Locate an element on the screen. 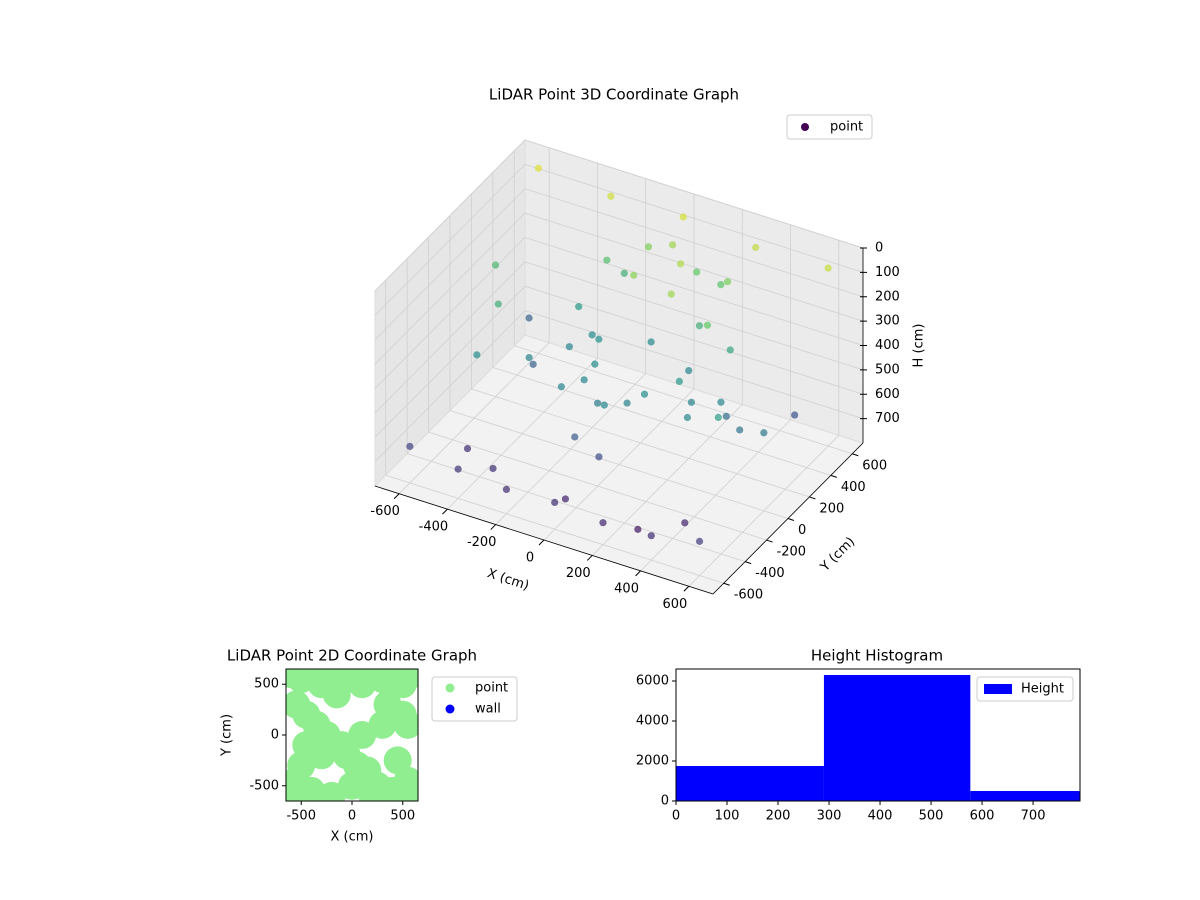 The height and width of the screenshot is (900, 1200). y-tick-label: -600 is located at coordinates (749, 595).